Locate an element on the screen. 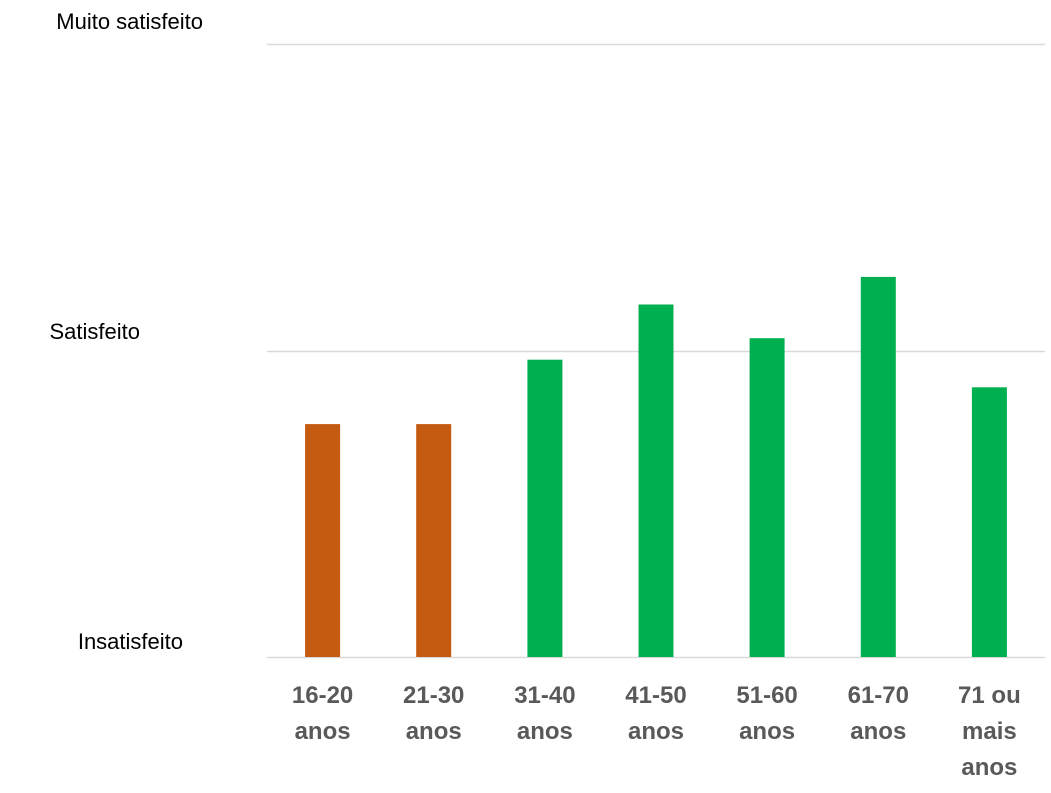  x-tick-label-line: 51-60 is located at coordinates (766, 695).